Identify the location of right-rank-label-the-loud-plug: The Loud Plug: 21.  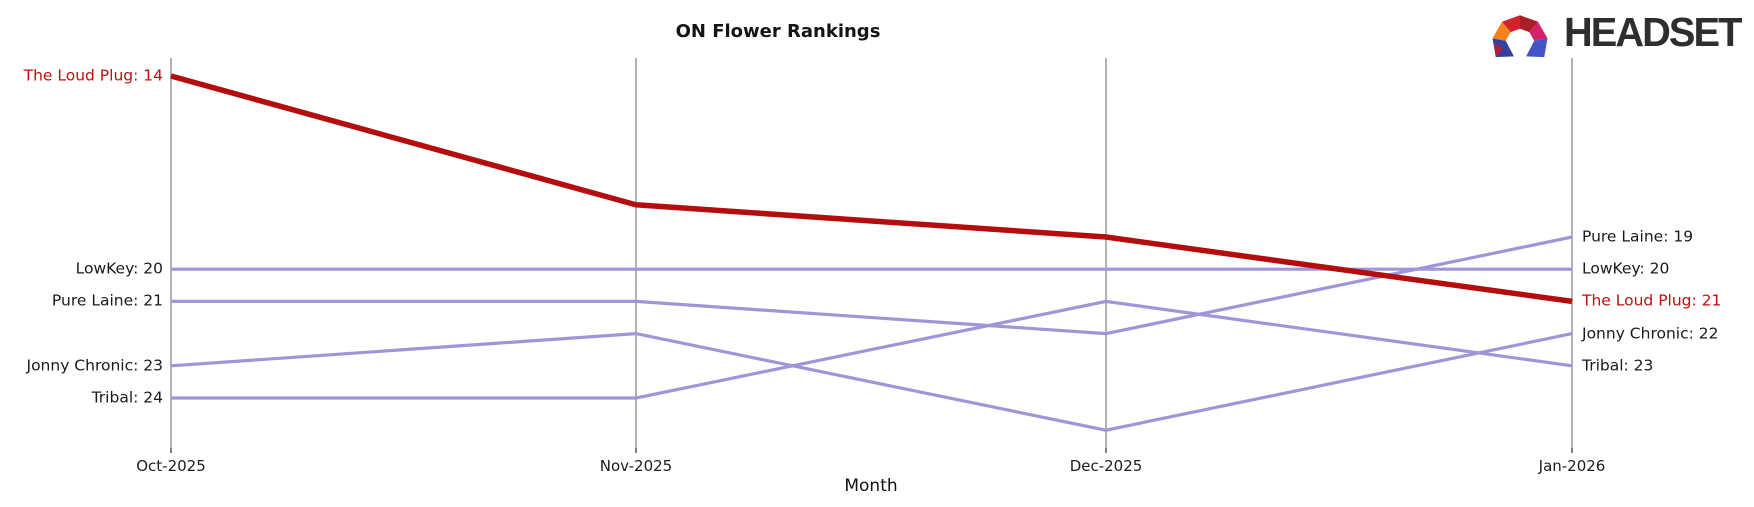
(1652, 301).